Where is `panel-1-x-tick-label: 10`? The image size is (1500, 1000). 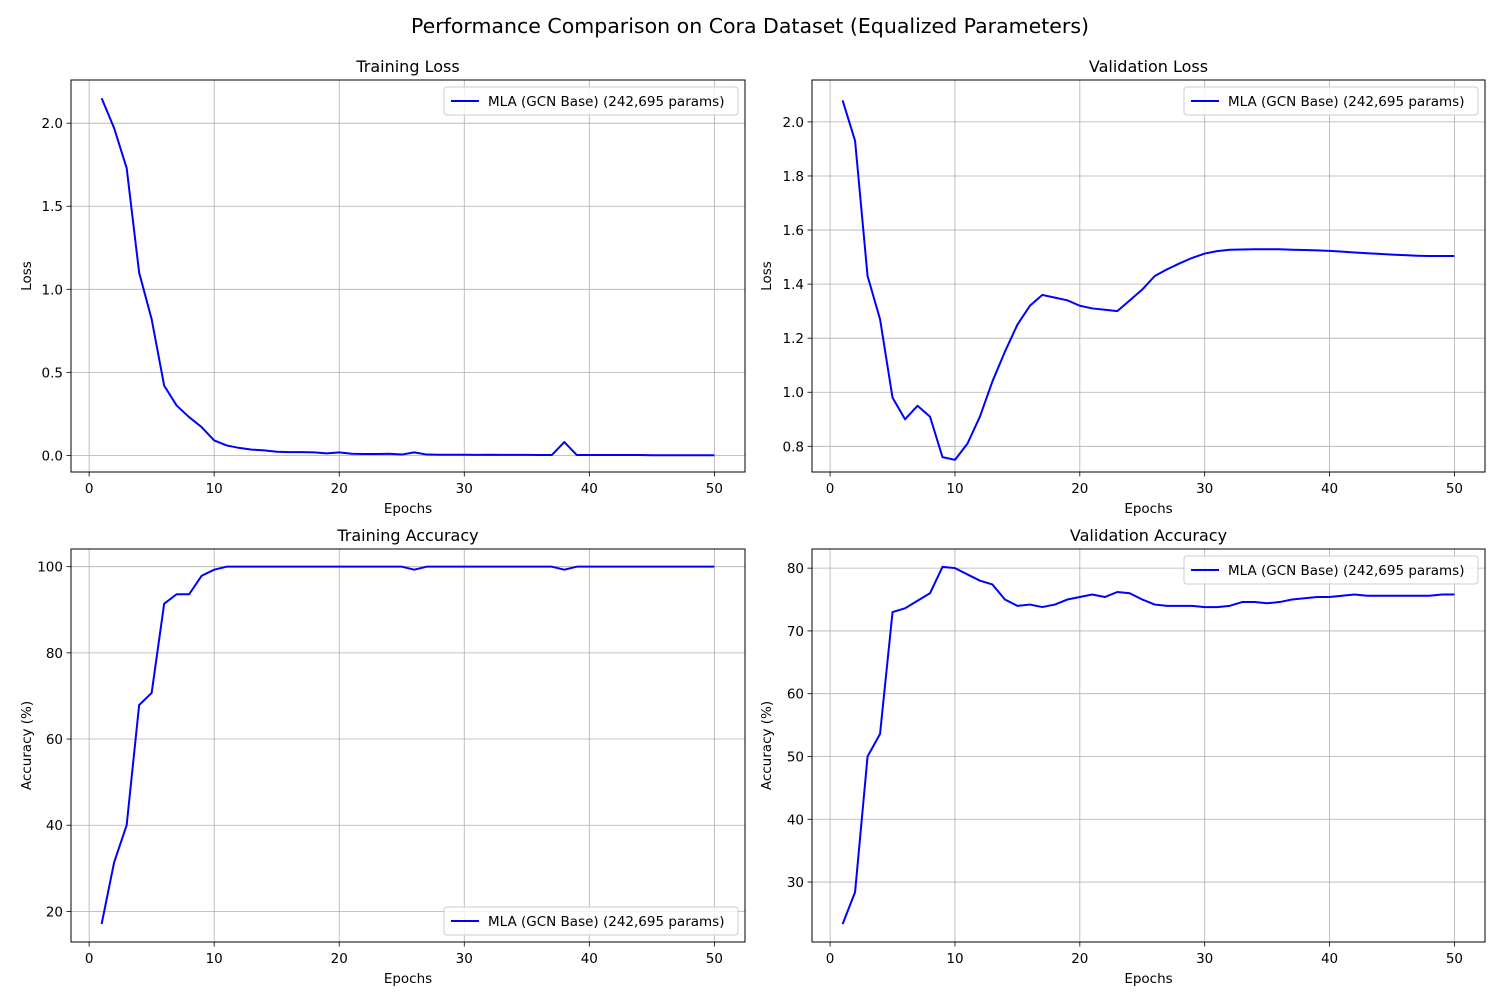
panel-1-x-tick-label: 10 is located at coordinates (214, 489).